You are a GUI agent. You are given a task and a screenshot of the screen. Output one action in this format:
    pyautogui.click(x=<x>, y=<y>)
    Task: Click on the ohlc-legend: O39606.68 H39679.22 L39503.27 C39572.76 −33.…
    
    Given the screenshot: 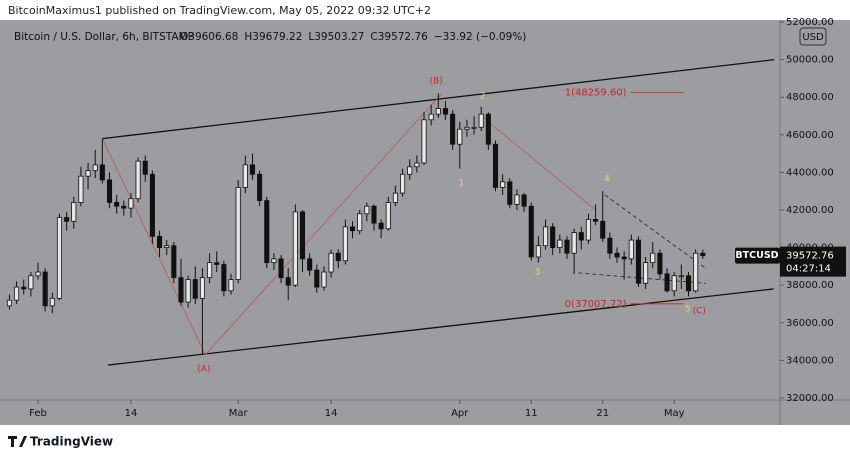 What is the action you would take?
    pyautogui.click(x=353, y=37)
    